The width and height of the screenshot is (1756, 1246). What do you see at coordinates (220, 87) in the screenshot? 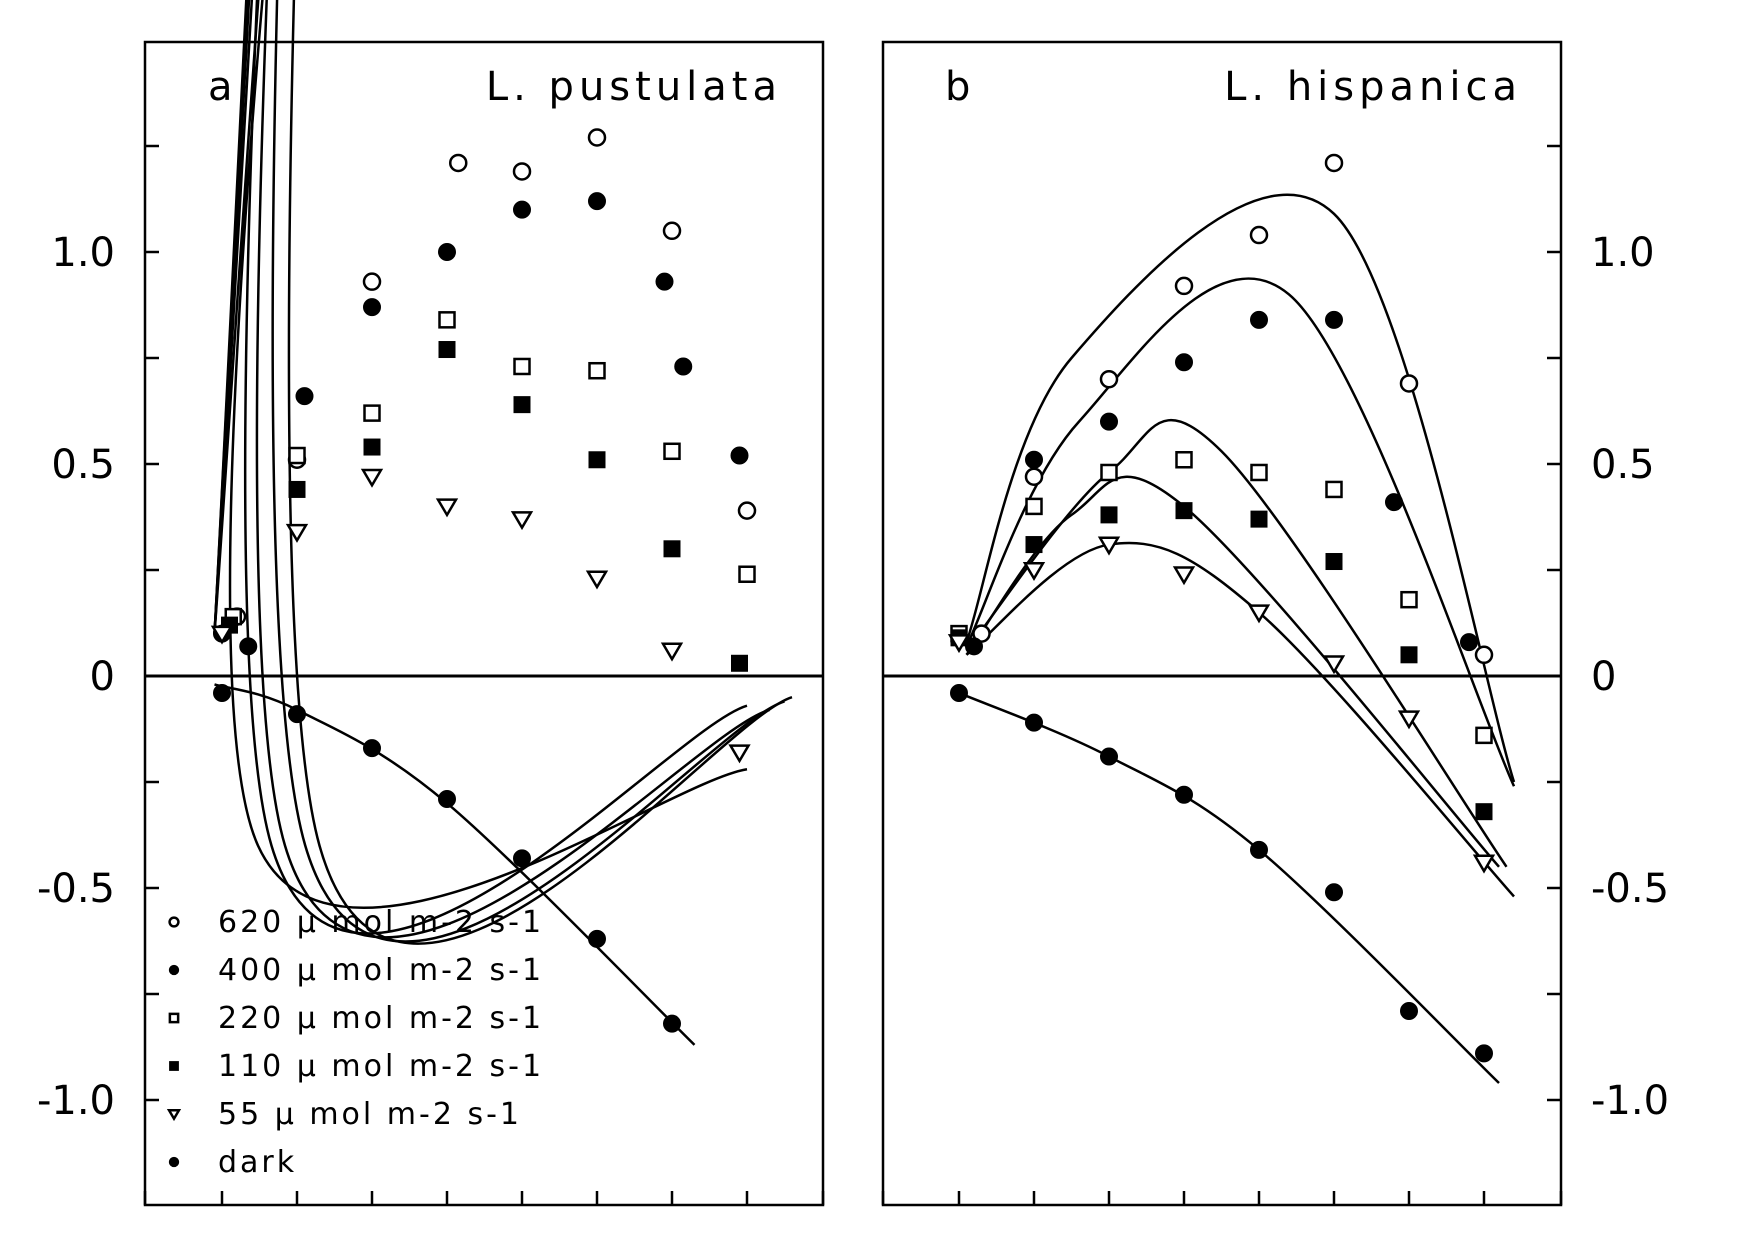
I see `panel-a-letter: a` at bounding box center [220, 87].